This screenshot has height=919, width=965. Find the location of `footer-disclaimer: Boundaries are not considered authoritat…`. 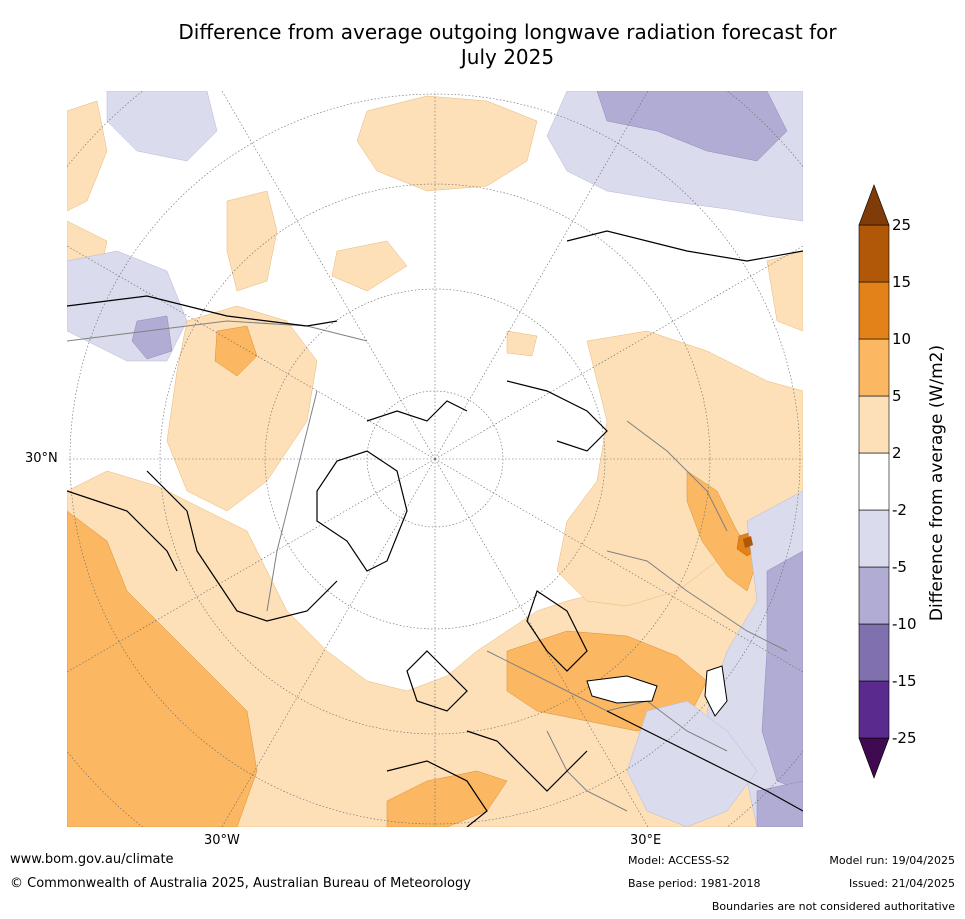

footer-disclaimer: Boundaries are not considered authoritat… is located at coordinates (833, 906).